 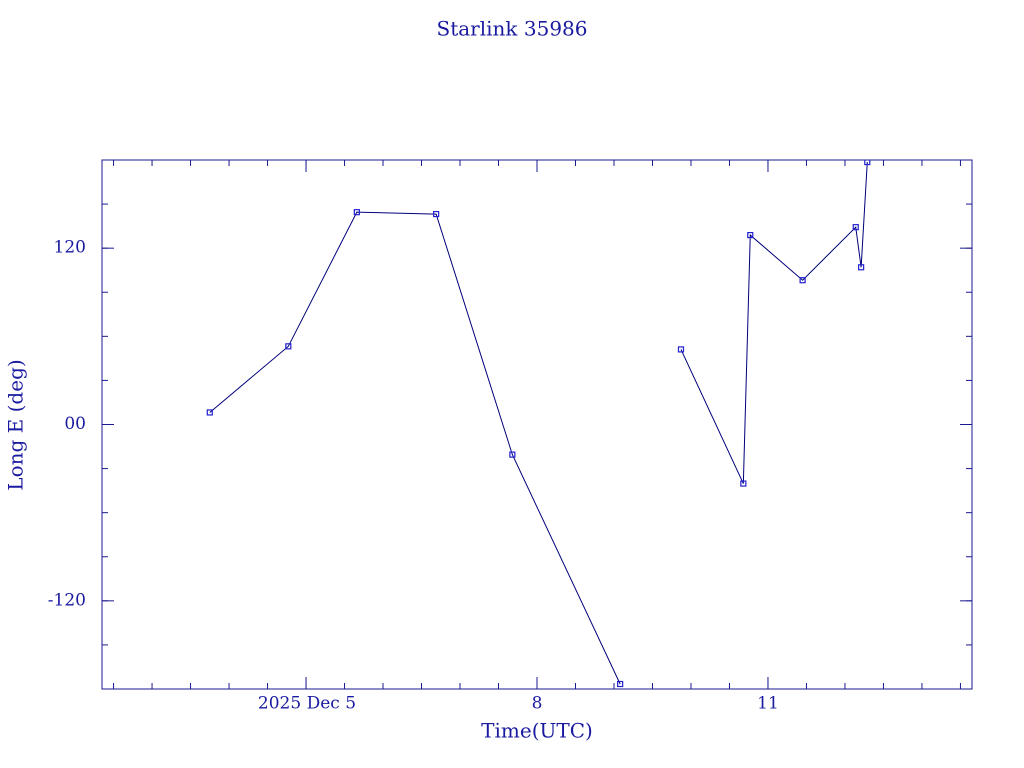 What do you see at coordinates (67, 600) in the screenshot?
I see `y-tick-label: -120` at bounding box center [67, 600].